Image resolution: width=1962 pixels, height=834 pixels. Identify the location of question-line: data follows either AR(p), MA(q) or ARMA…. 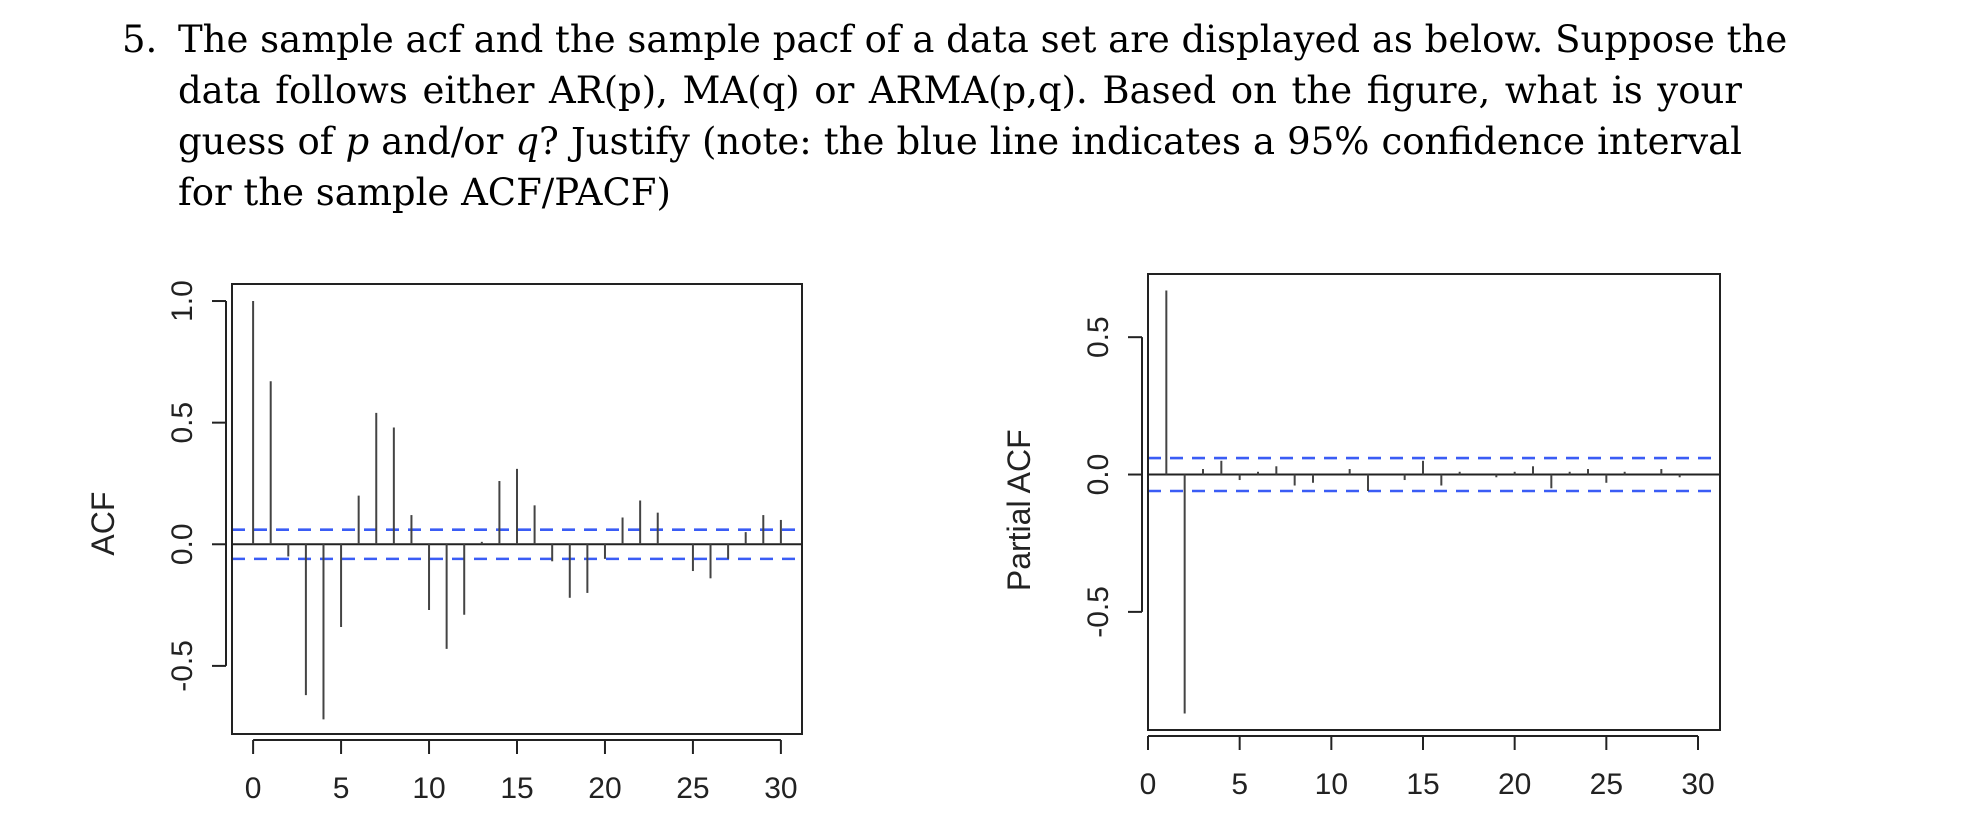
(960, 90).